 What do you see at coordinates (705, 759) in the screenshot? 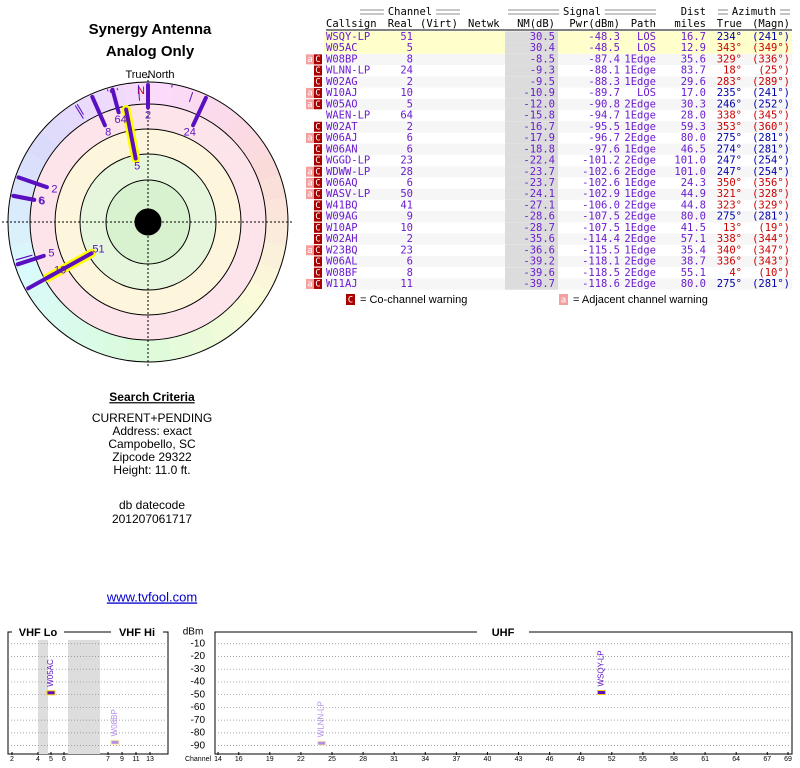
I see `x-tick-label: 61` at bounding box center [705, 759].